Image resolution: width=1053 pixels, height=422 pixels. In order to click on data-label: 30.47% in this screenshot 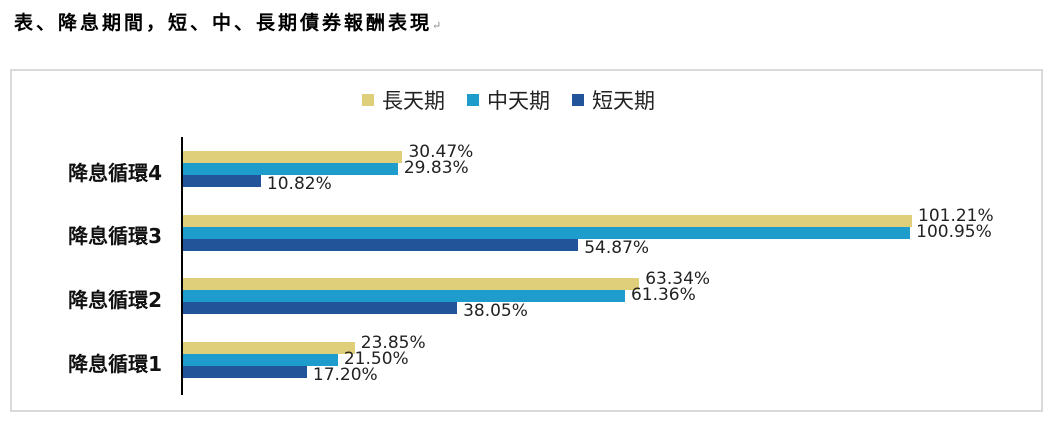, I will do `click(441, 152)`.